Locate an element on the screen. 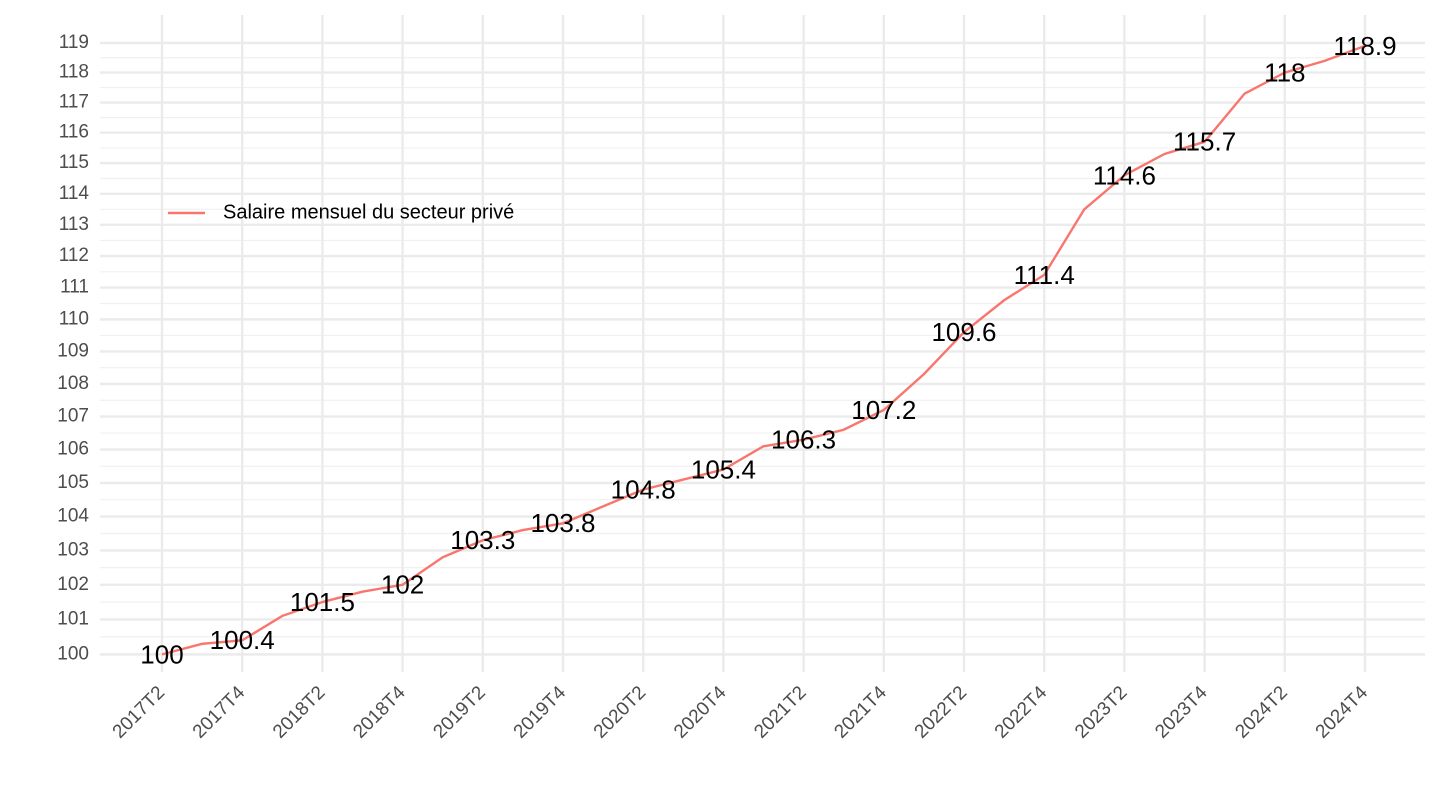  y-tick-label: 103 is located at coordinates (73, 550).